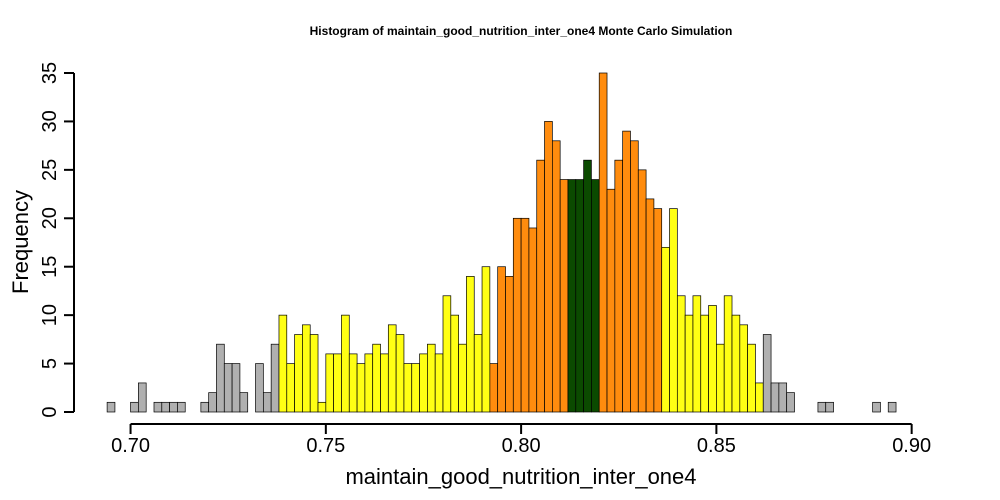 This screenshot has height=500, width=1000. I want to click on y-tick-label: 25, so click(50, 170).